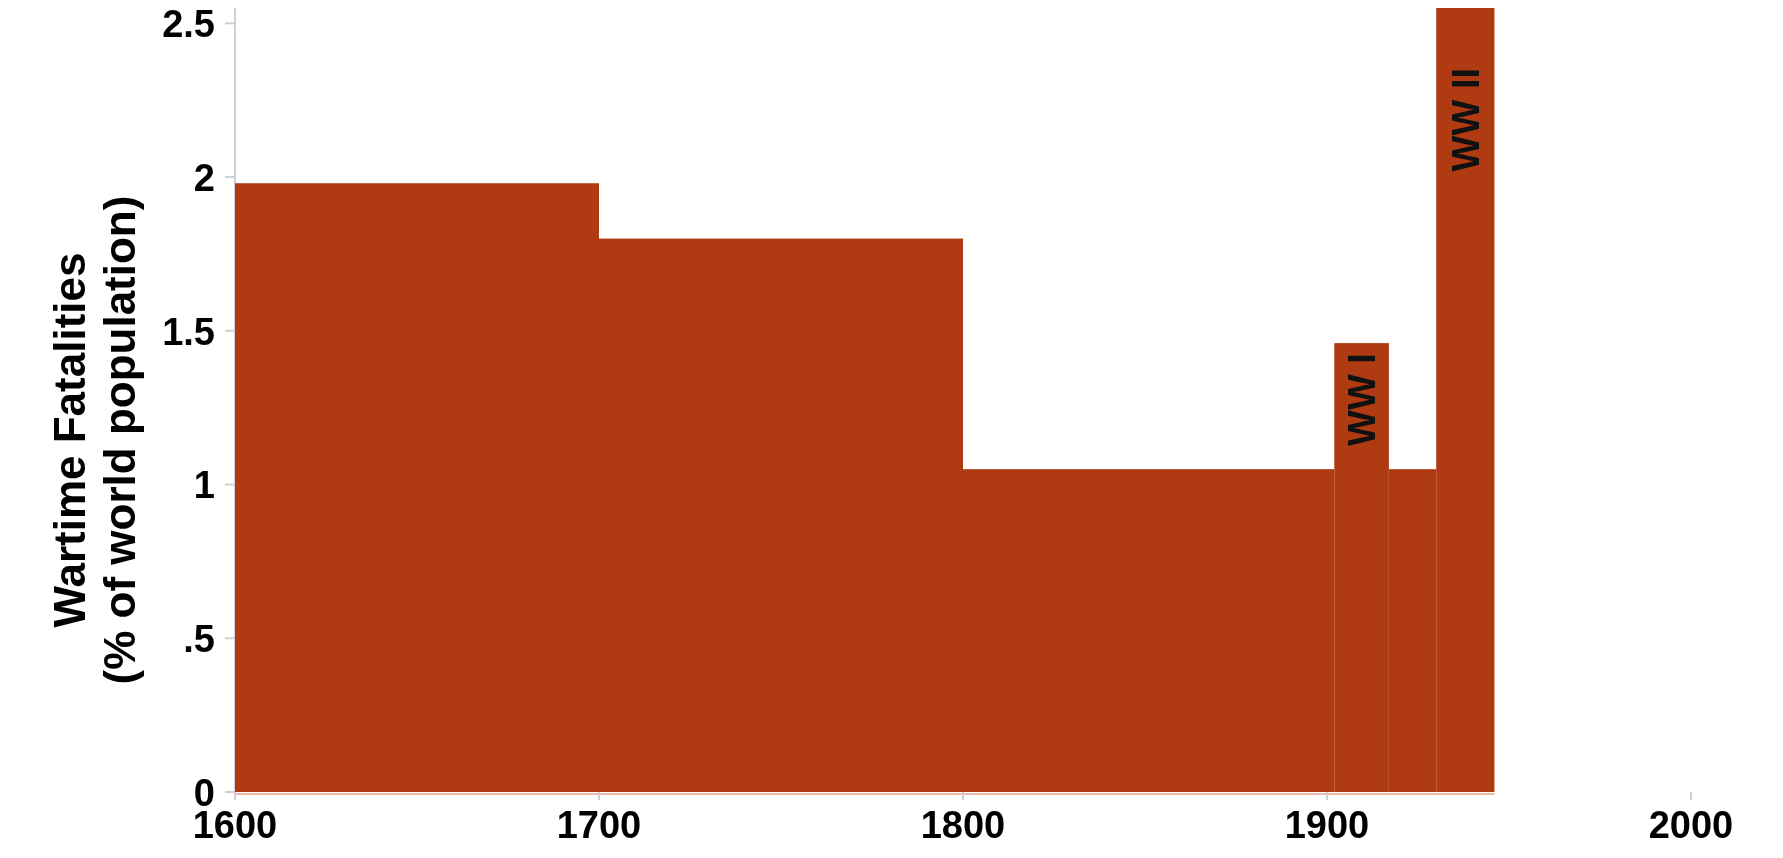 This screenshot has width=1783, height=858. What do you see at coordinates (94, 440) in the screenshot?
I see `y-axis-title: Wartime Fatalities (% of world population)` at bounding box center [94, 440].